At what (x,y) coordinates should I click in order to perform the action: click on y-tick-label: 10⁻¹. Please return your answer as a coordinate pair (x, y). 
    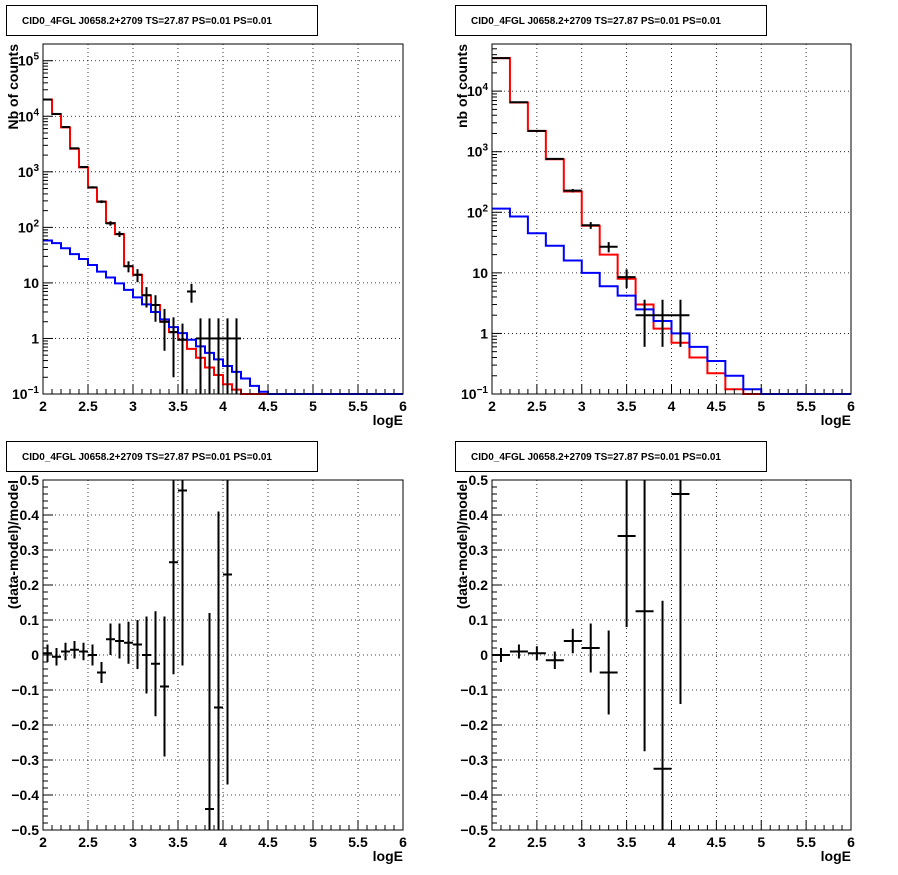
    Looking at the image, I should click on (474, 393).